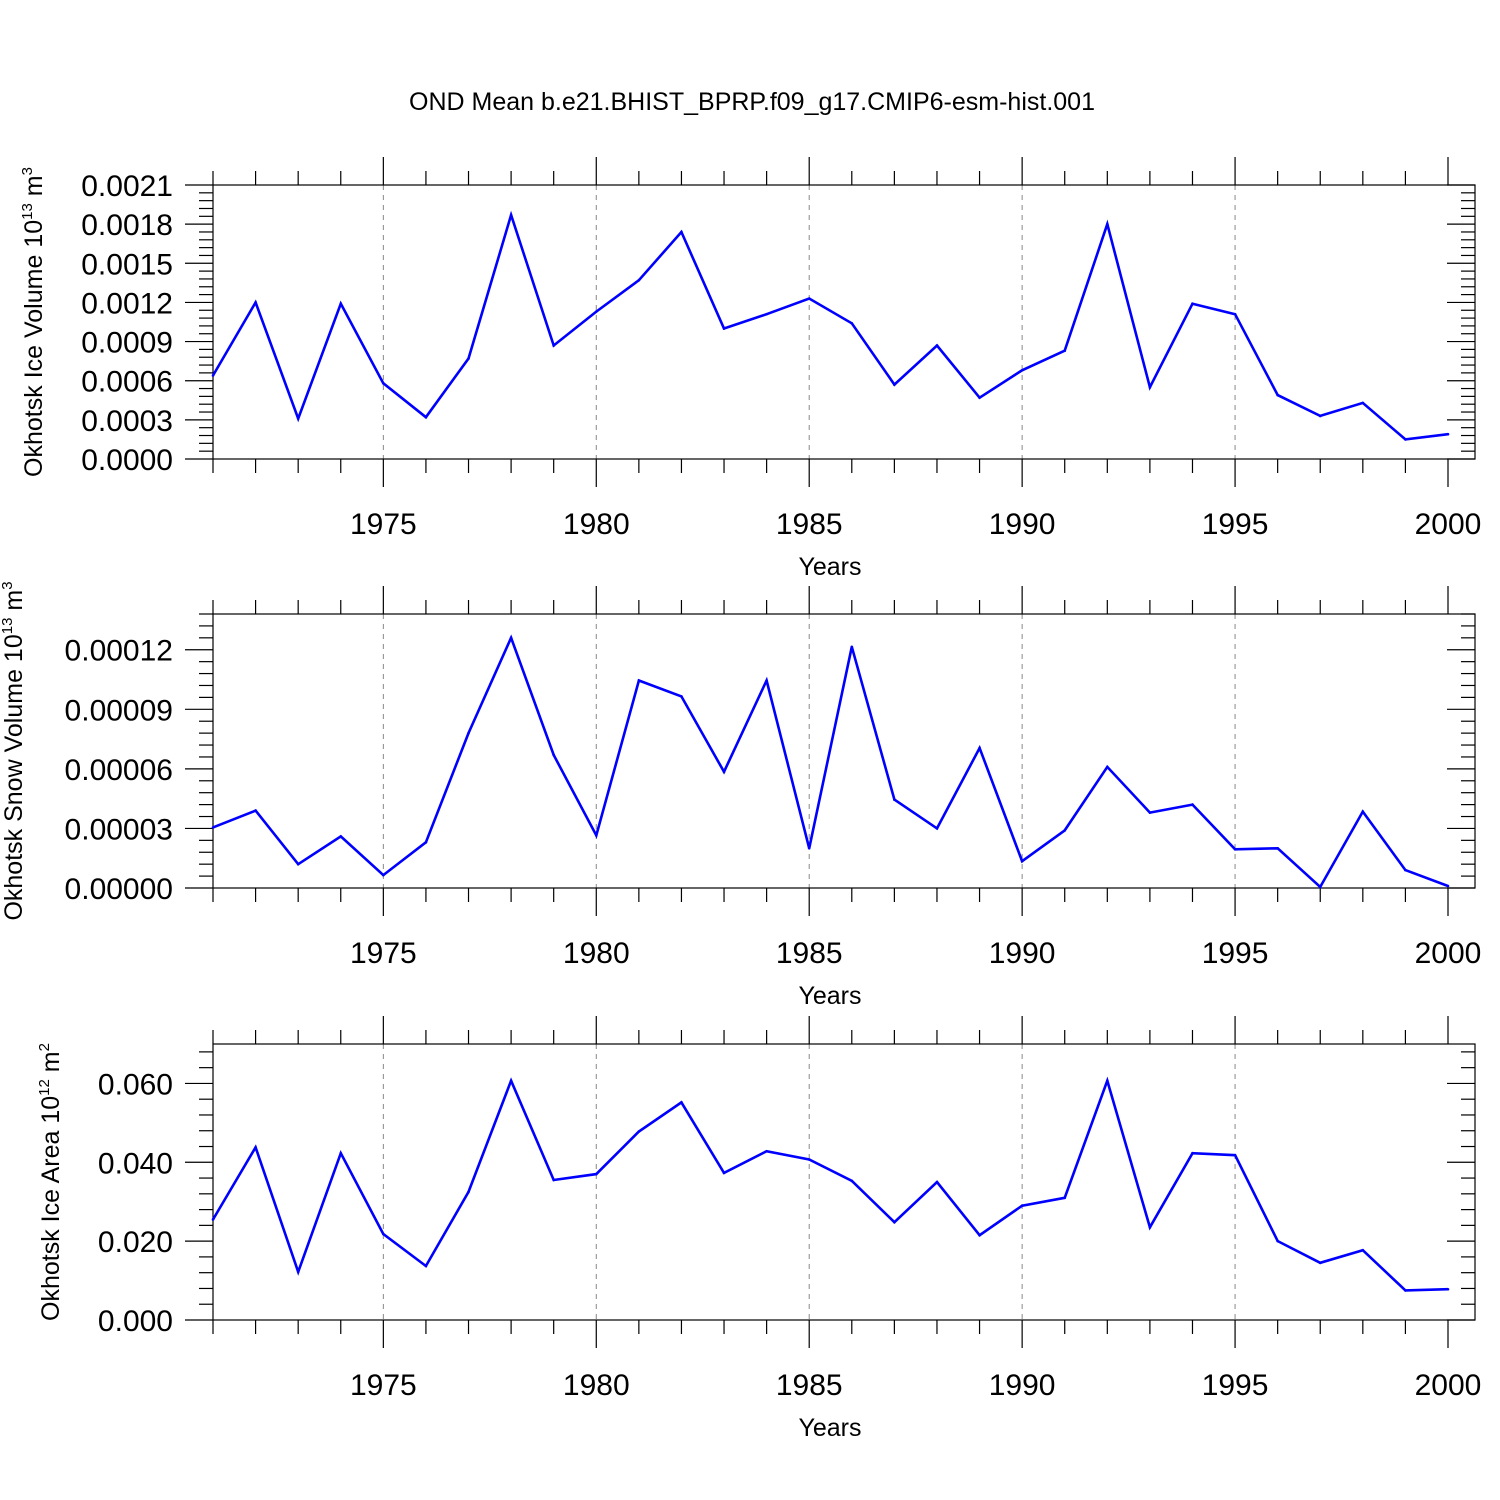 Image resolution: width=1500 pixels, height=1500 pixels. Describe the element at coordinates (135, 1084) in the screenshot. I see `y-tick-label: 0.060` at that location.